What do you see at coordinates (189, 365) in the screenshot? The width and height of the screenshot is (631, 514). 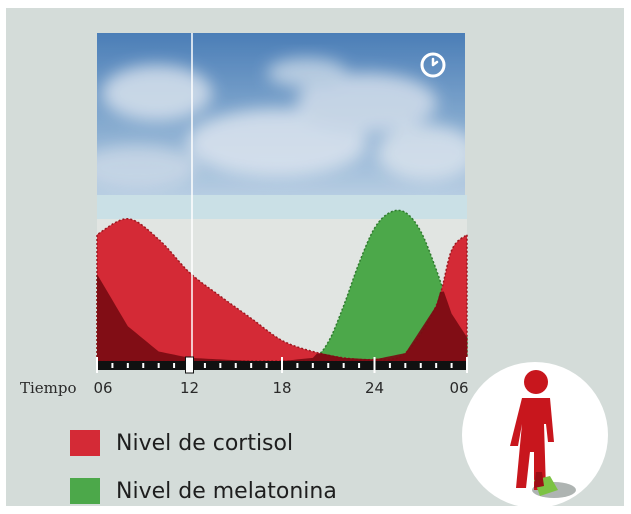 I see `time-slider-handle` at bounding box center [189, 365].